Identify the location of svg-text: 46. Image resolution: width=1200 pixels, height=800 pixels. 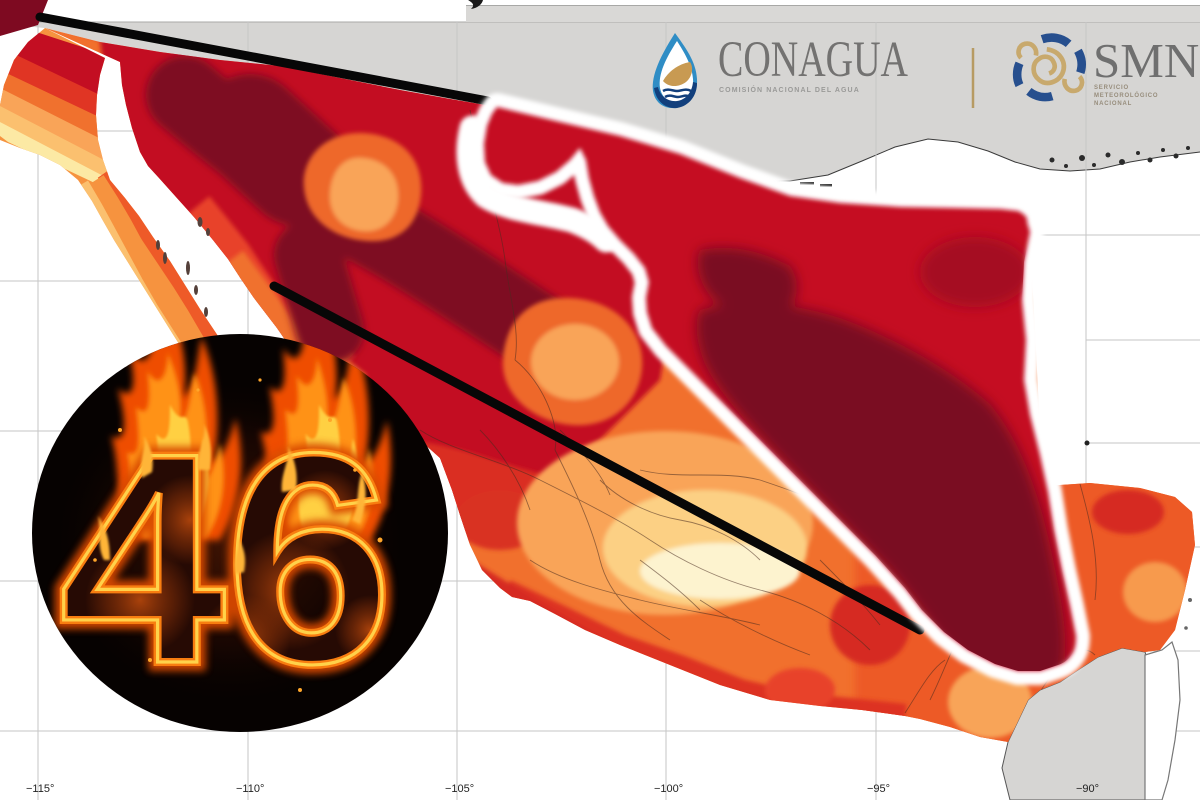
(226, 558).